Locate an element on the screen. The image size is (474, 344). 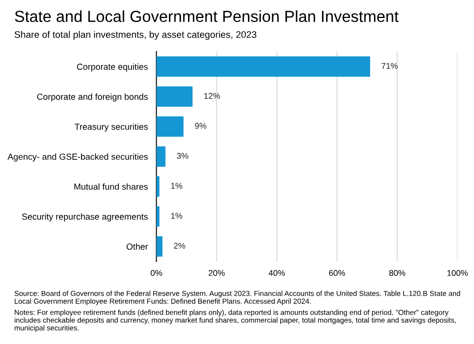
chart-title: State and Local Government Pension Plan Investment is located at coordinates (206, 16).